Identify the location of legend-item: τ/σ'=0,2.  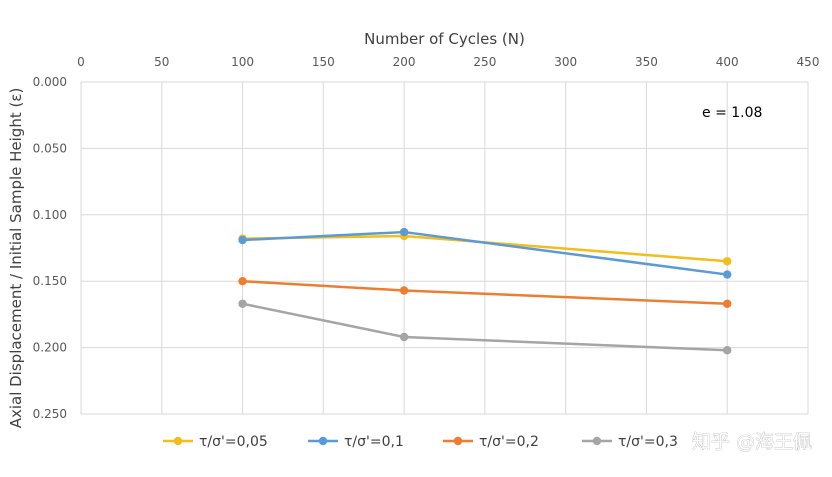
(491, 442).